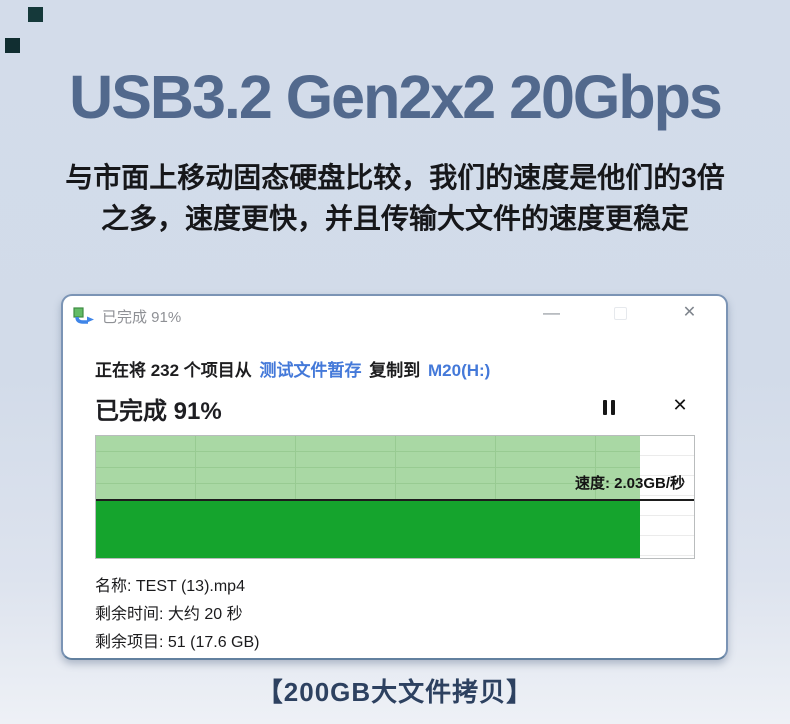 The image size is (790, 724). What do you see at coordinates (609, 407) in the screenshot?
I see `pause-button` at bounding box center [609, 407].